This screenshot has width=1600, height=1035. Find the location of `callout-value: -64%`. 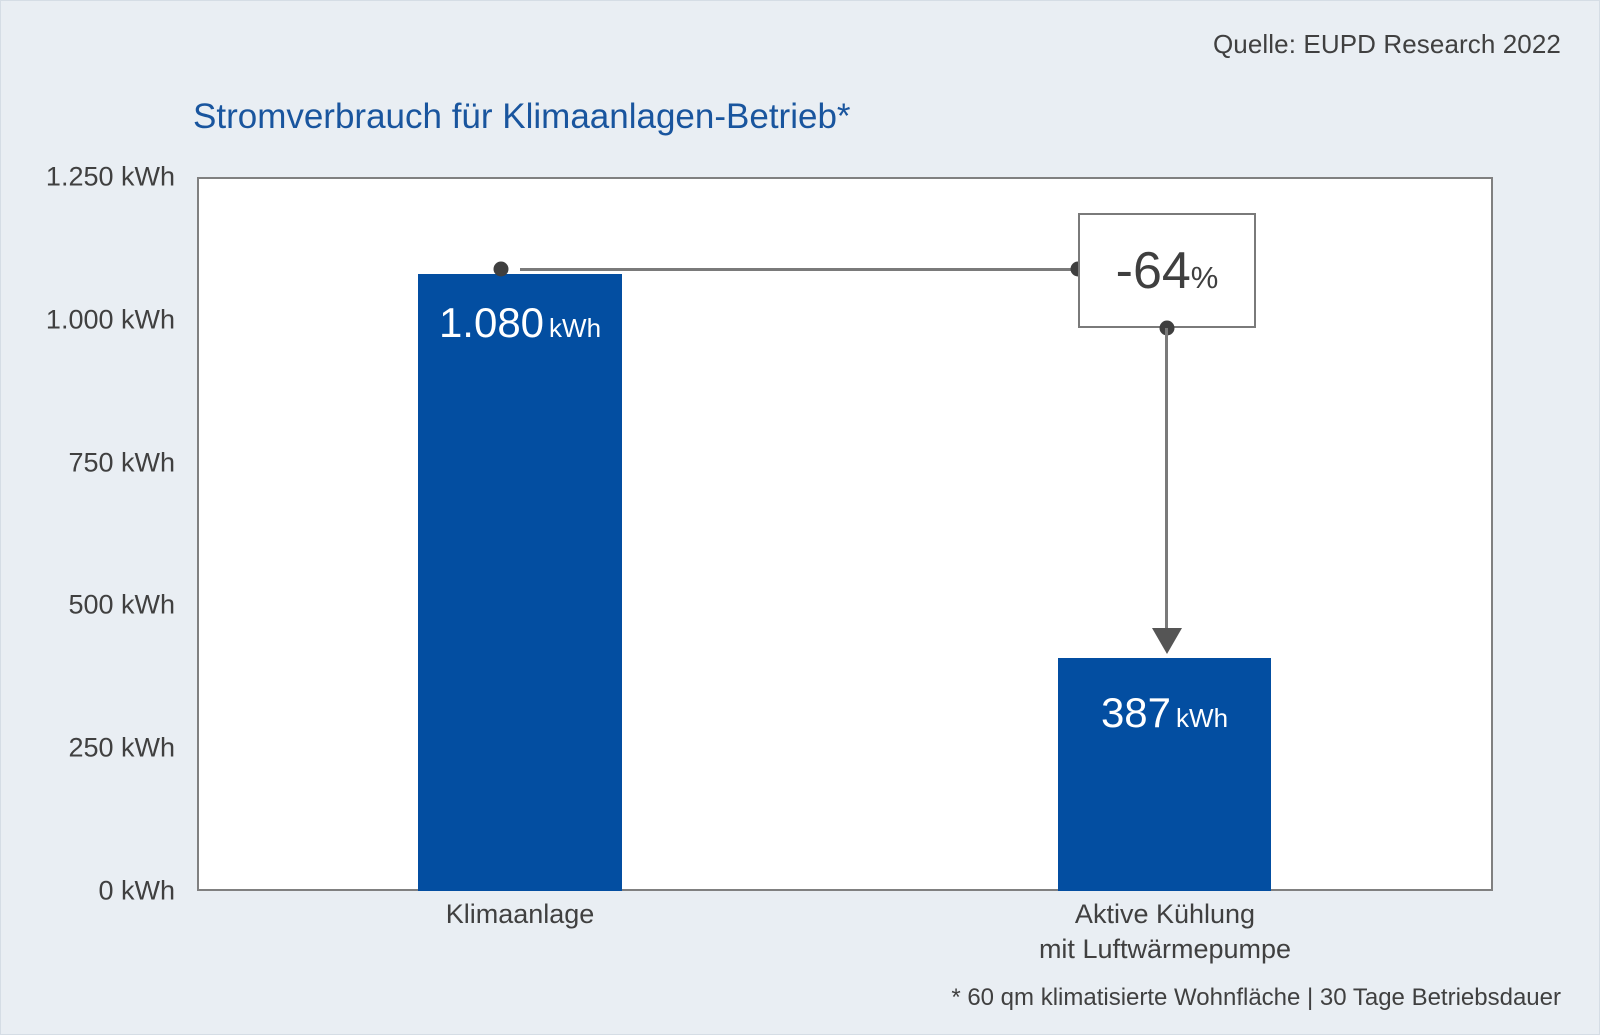

callout-value: -64% is located at coordinates (1167, 271).